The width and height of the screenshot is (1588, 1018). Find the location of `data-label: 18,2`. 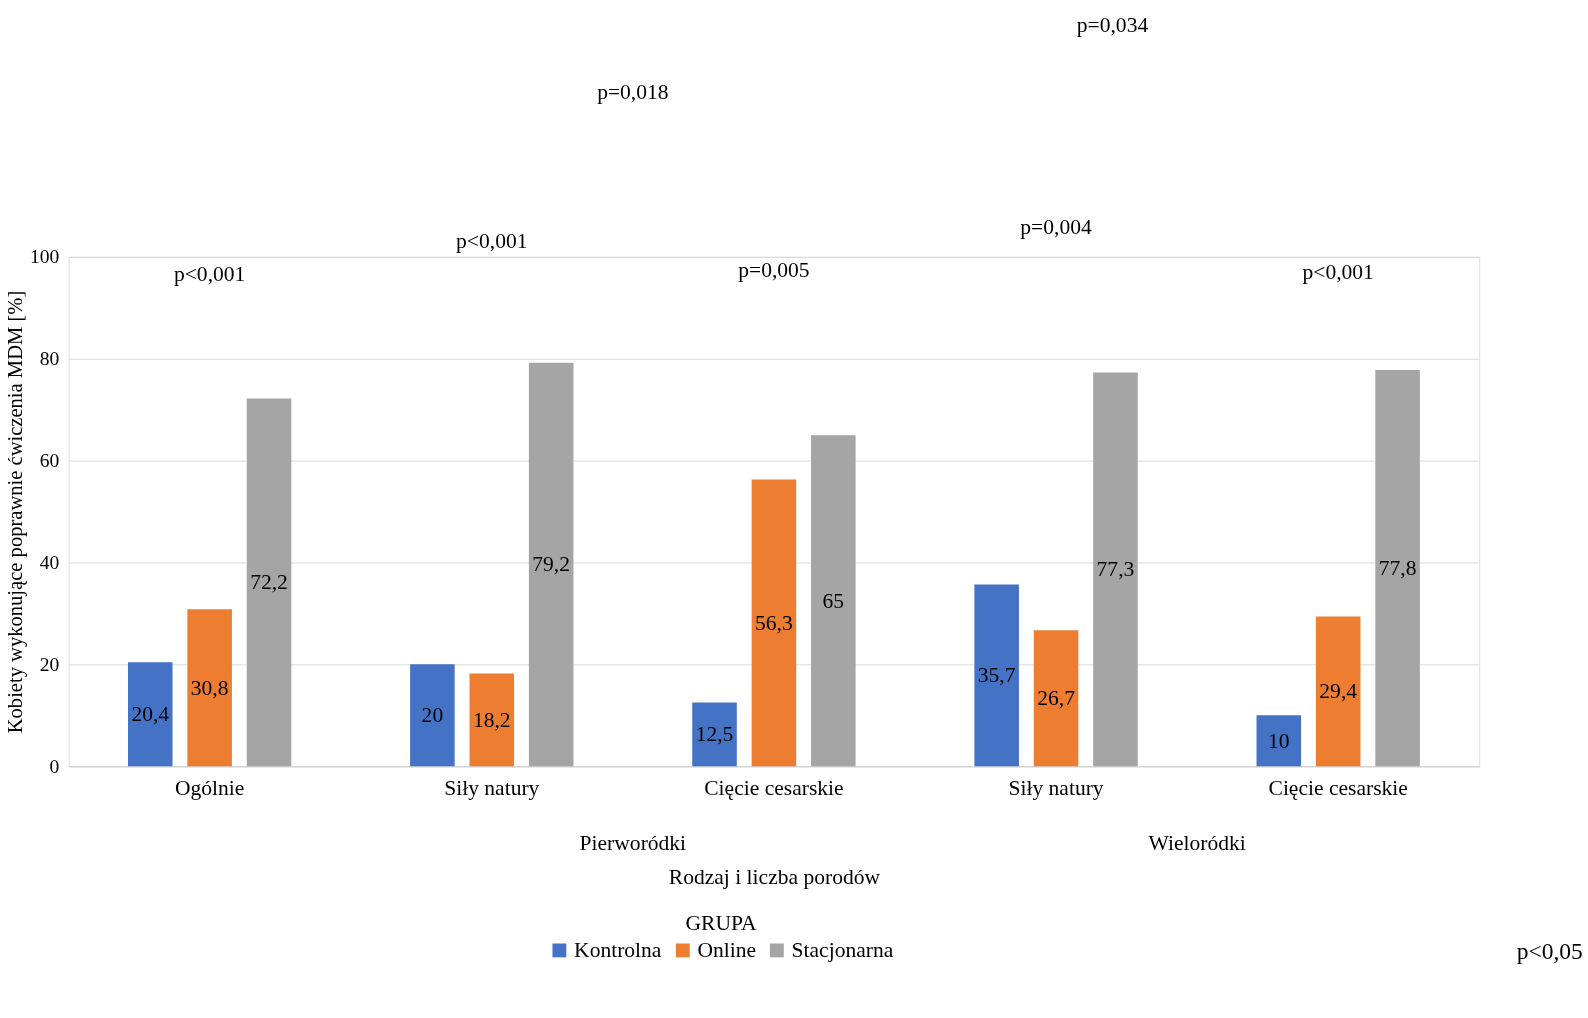

data-label: 18,2 is located at coordinates (491, 719).